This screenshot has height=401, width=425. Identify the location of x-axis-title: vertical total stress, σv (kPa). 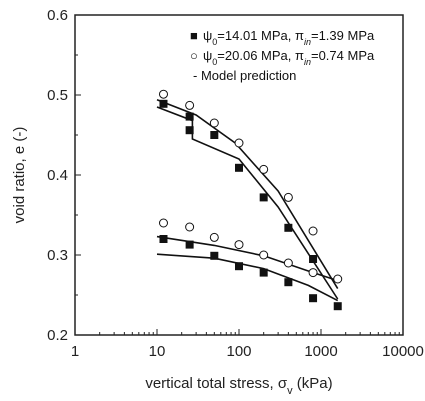
(238, 386).